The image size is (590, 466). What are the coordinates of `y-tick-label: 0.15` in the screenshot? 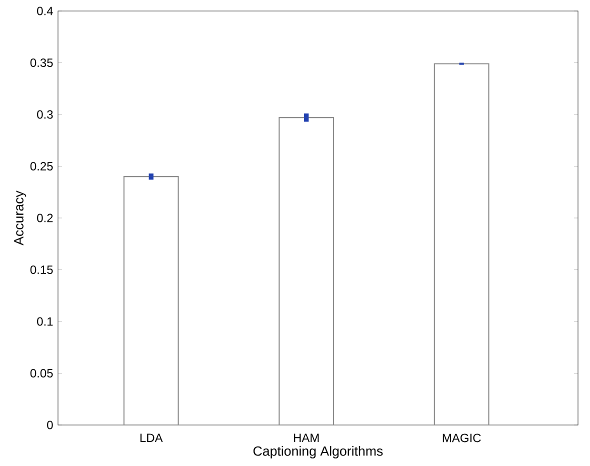 It's located at (41, 269).